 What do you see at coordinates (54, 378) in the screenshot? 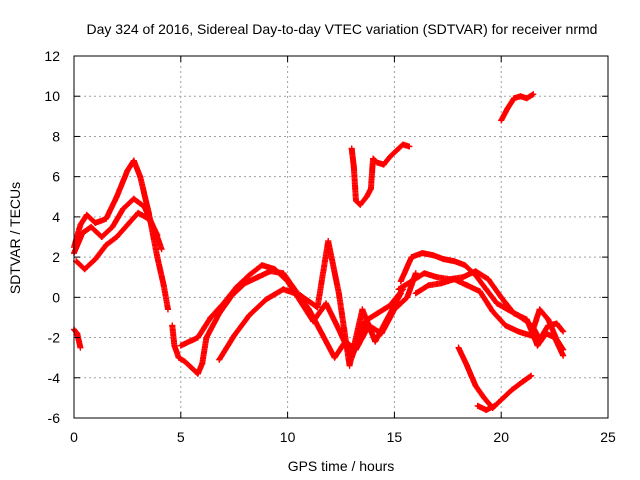
I see `y-tick-label: -4` at bounding box center [54, 378].